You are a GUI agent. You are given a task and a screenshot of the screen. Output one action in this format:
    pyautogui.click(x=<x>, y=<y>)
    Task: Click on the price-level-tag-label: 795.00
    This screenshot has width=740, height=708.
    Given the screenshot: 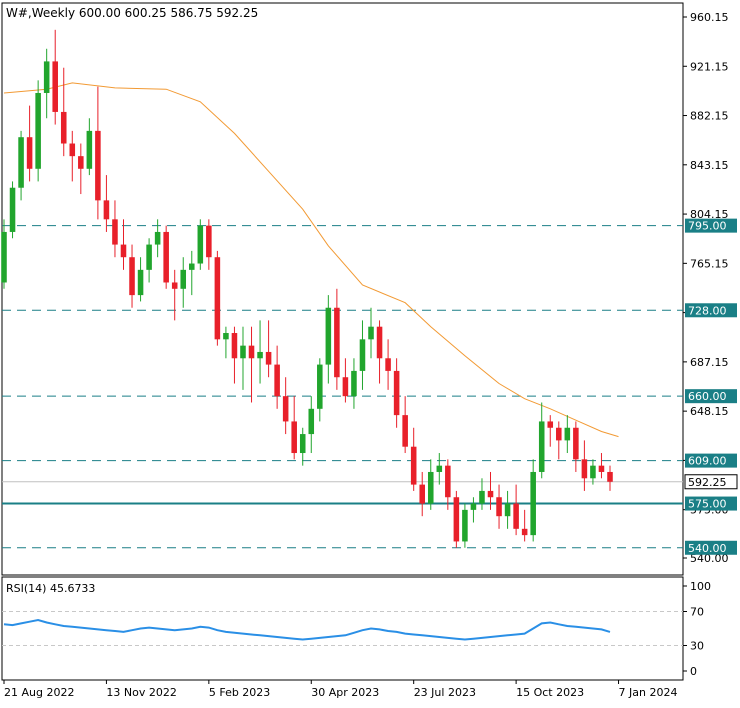 What is the action you would take?
    pyautogui.click(x=707, y=226)
    